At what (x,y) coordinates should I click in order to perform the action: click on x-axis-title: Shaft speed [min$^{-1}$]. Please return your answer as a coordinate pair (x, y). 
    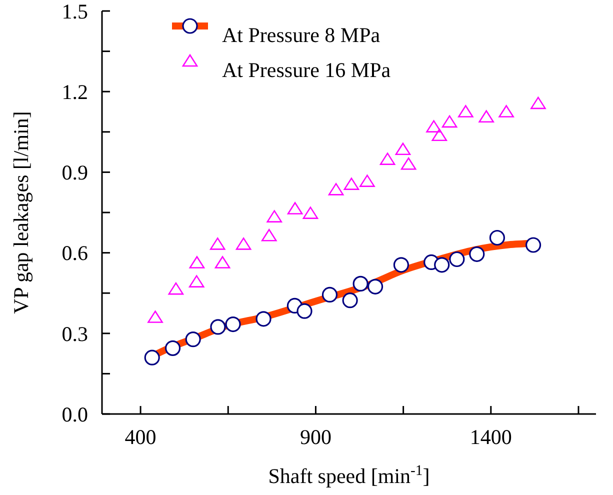
    Looking at the image, I should click on (349, 475).